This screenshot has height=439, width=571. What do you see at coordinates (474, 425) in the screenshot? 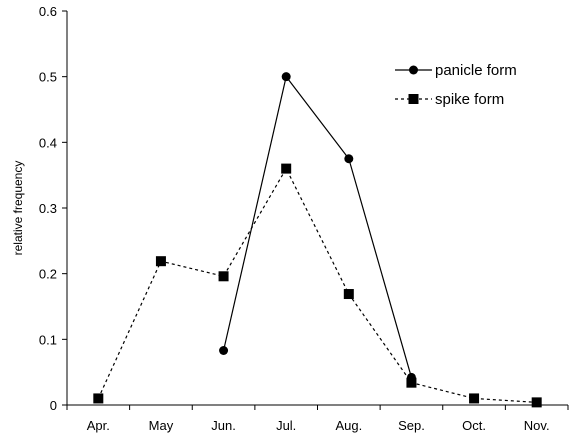
I see `x-tick-label: Oct.` at bounding box center [474, 425].